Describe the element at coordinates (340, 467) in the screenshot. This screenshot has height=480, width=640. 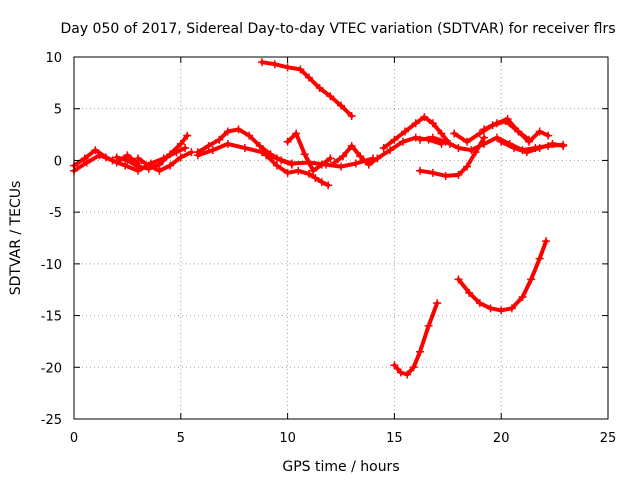
I see `x-axis-title: GPS time / hours` at that location.